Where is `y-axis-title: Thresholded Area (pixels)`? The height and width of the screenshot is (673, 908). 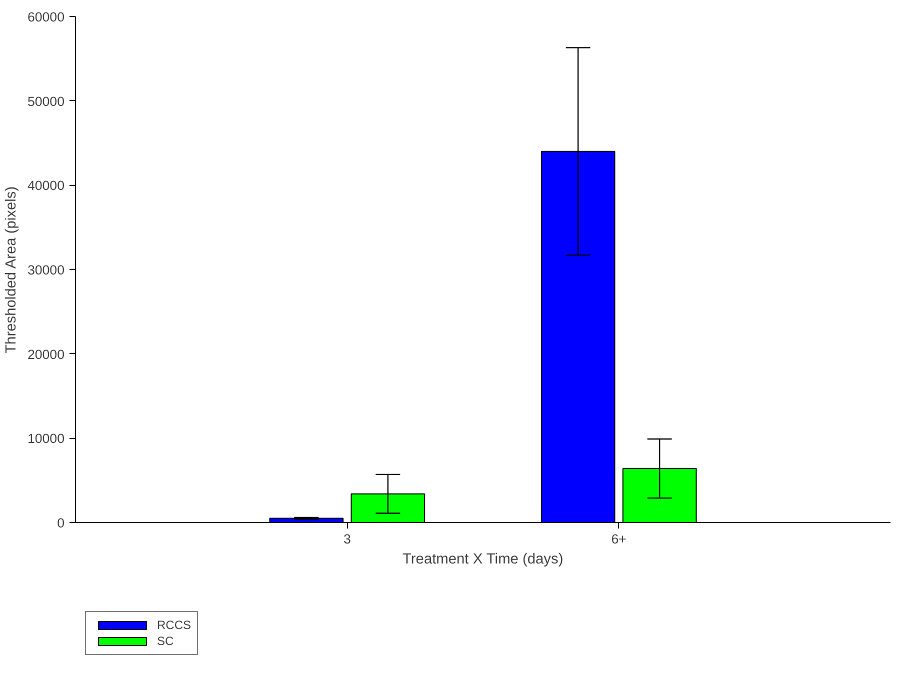
y-axis-title: Thresholded Area (pixels) is located at coordinates (11, 270).